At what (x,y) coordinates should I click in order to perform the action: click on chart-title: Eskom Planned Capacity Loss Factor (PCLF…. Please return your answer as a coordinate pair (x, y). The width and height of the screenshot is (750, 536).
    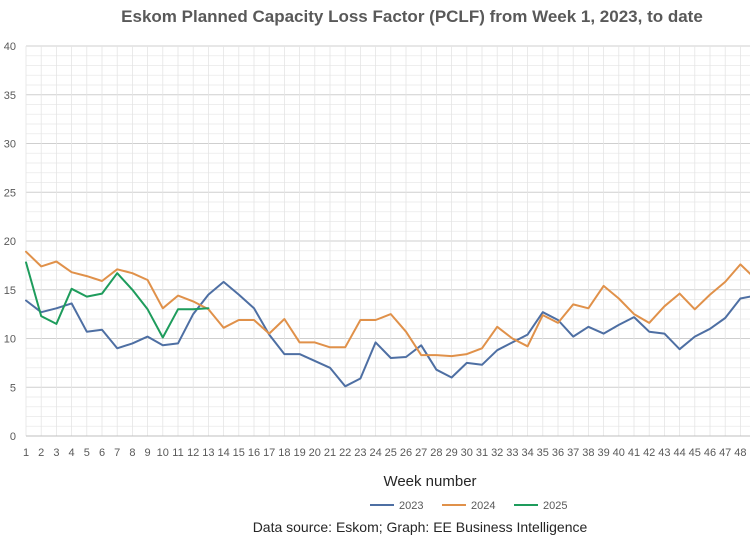
    Looking at the image, I should click on (412, 16).